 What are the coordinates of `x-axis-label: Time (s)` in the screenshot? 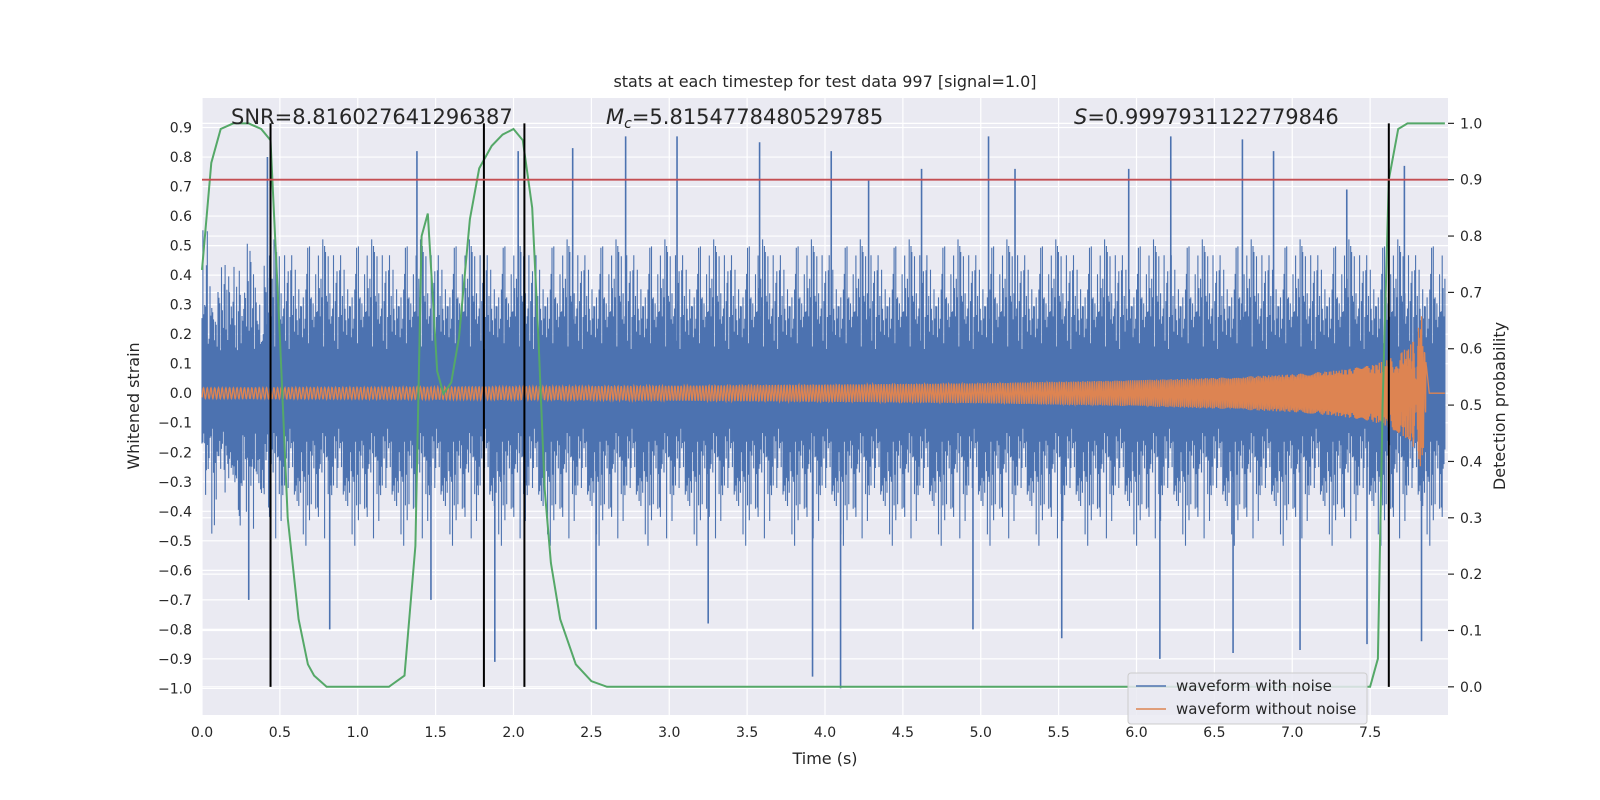 It's located at (824, 758).